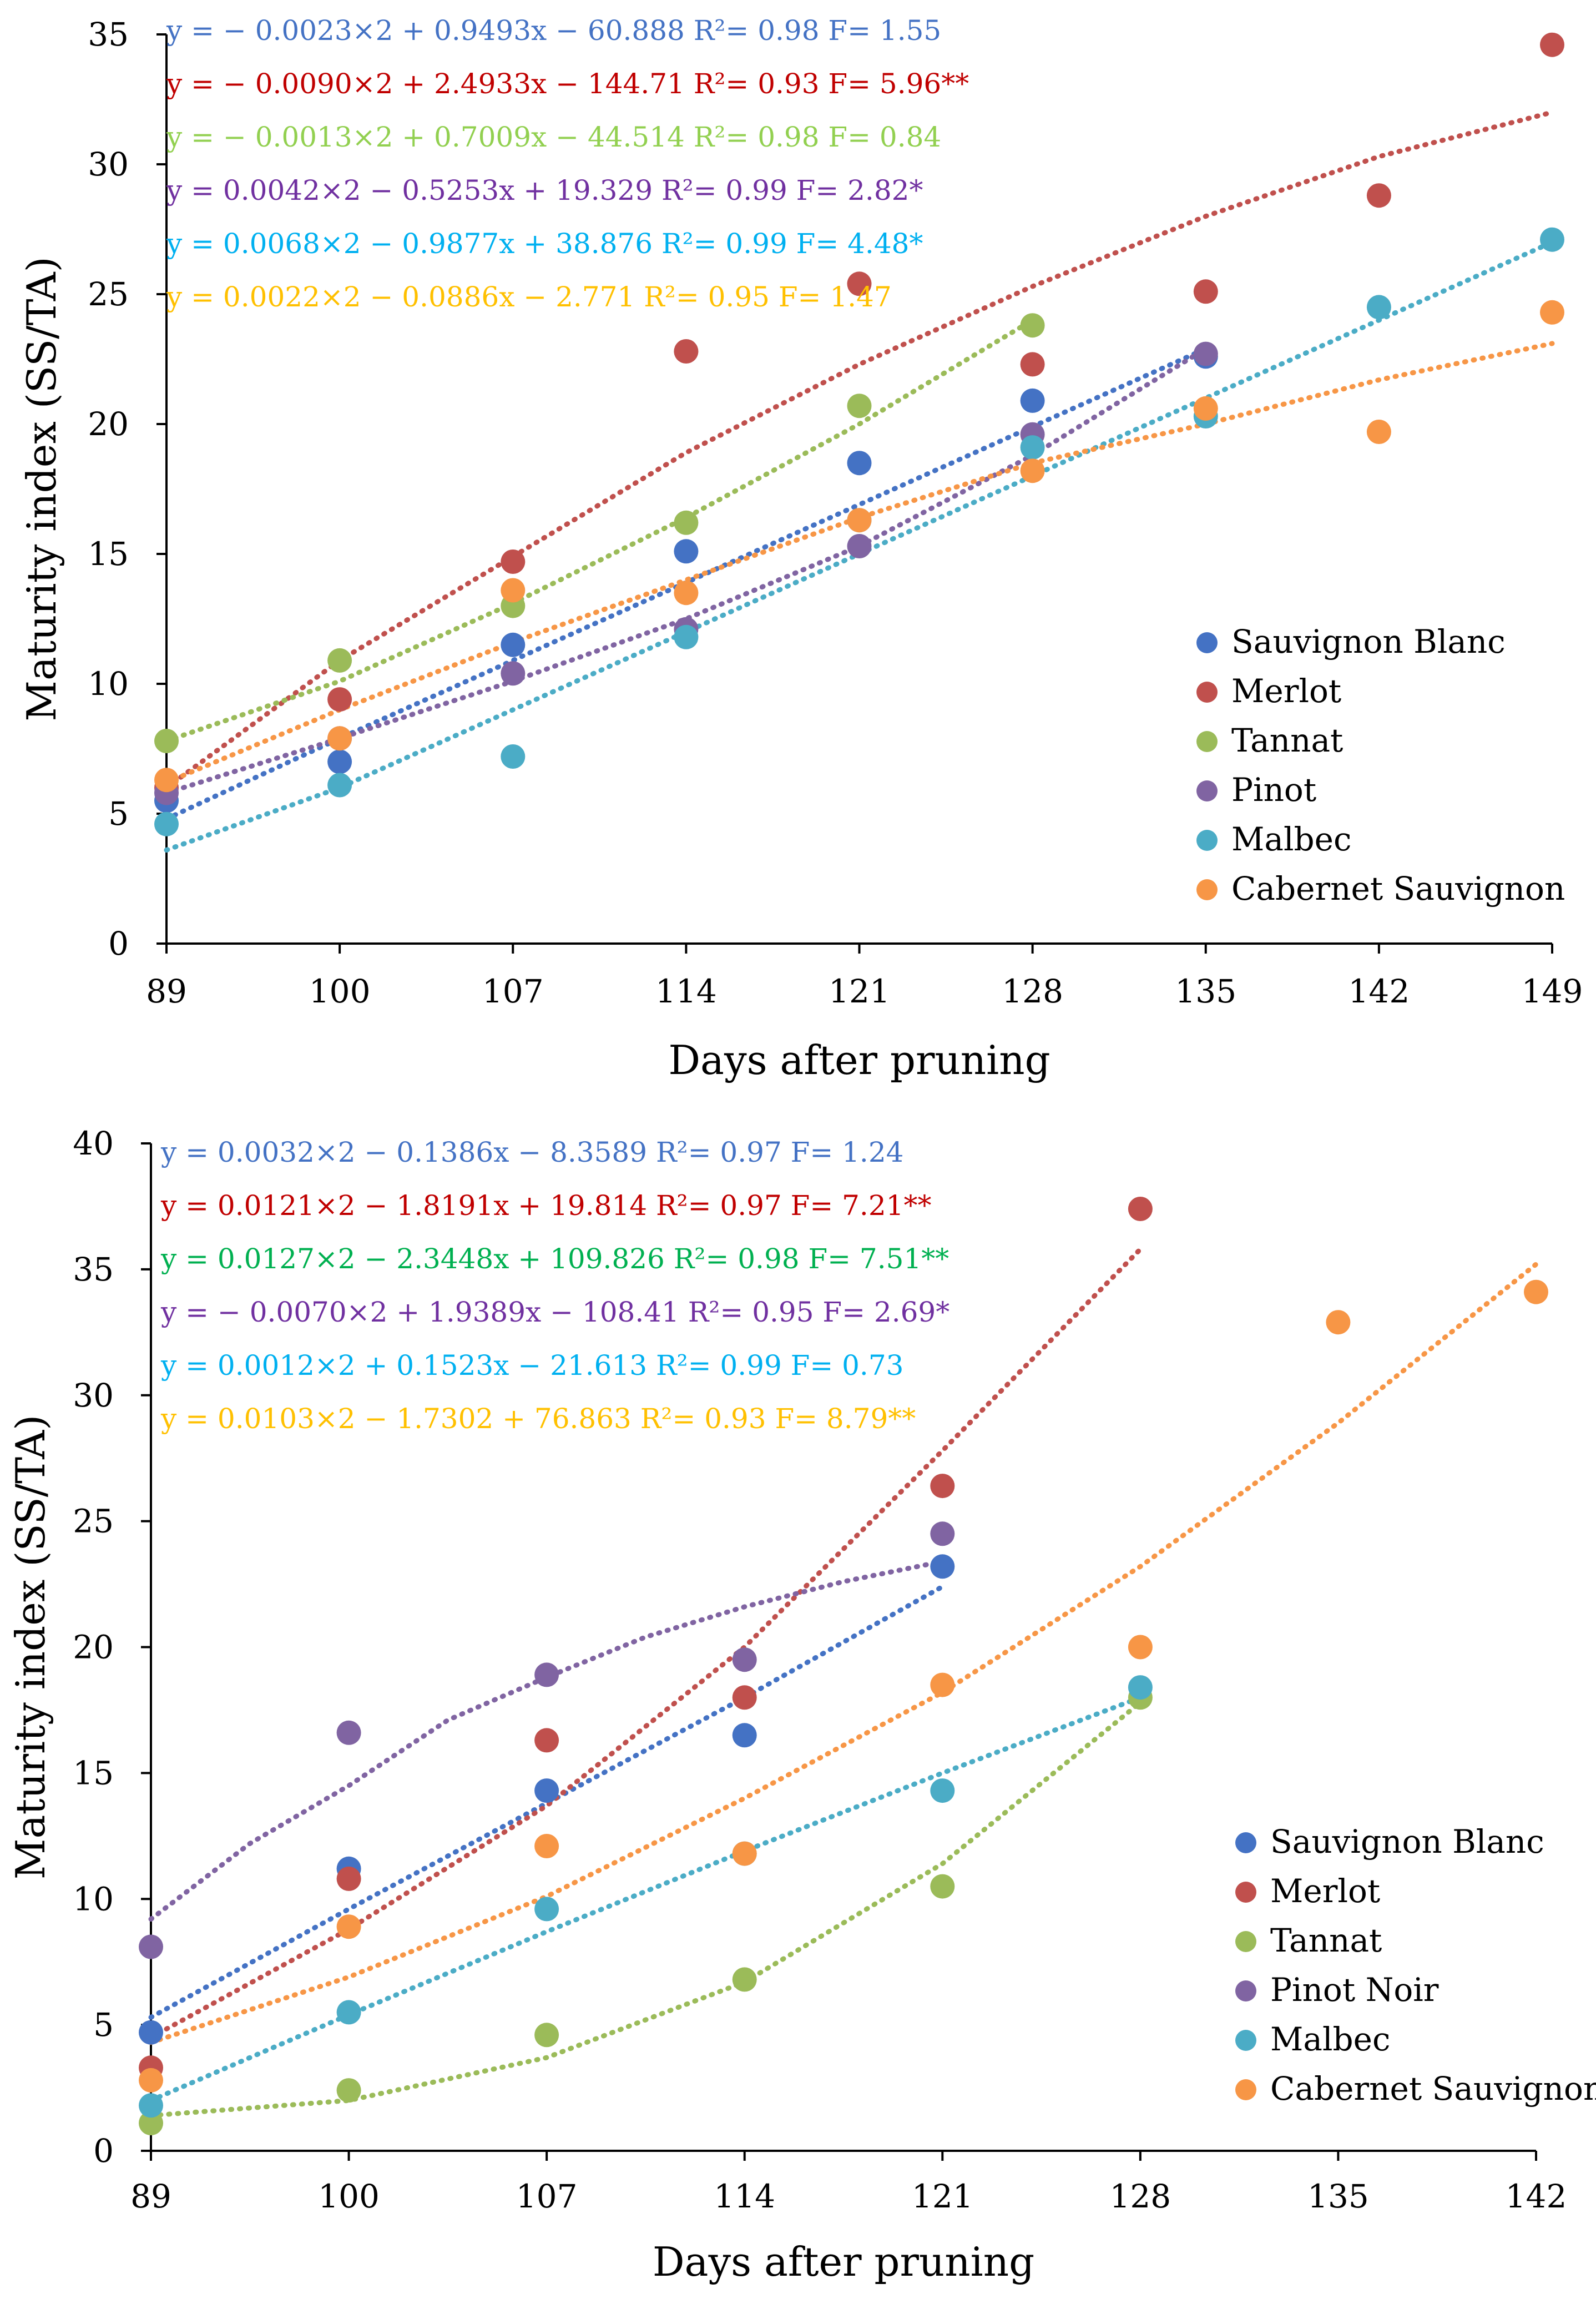 This screenshot has width=1596, height=2299. What do you see at coordinates (1291, 839) in the screenshot?
I see `legend-label-malbec: Malbec` at bounding box center [1291, 839].